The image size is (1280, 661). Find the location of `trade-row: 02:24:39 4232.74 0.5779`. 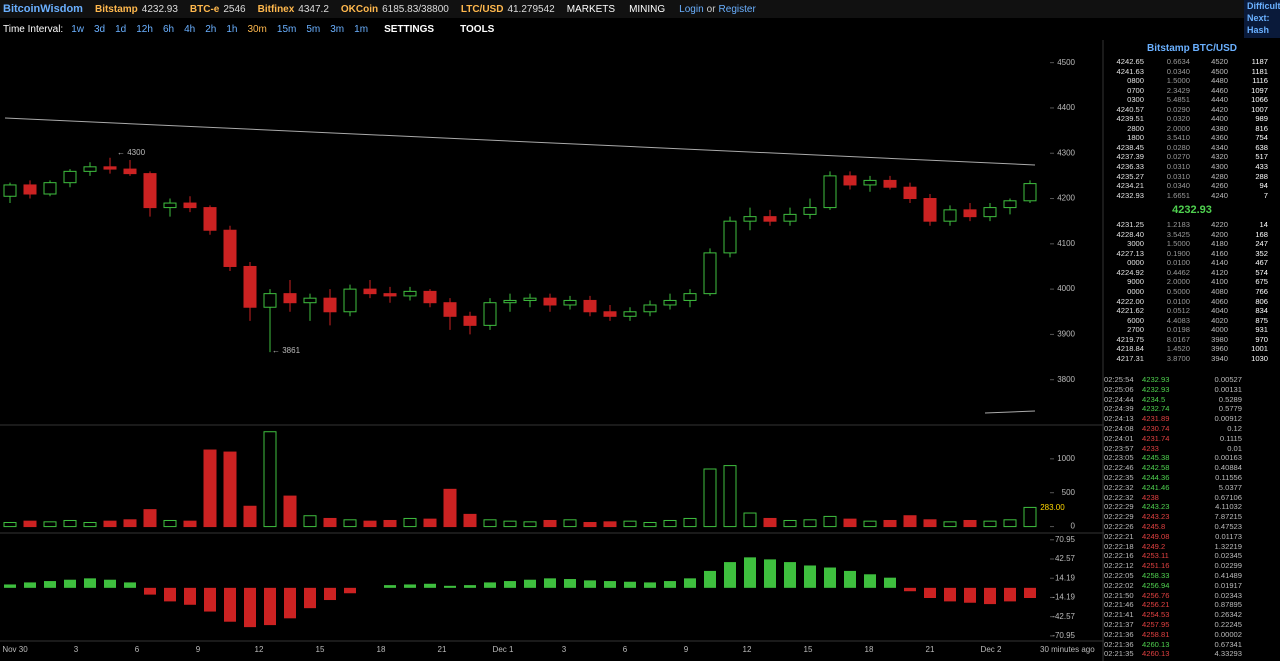

trade-row: 02:24:39 4232.74 0.5779 is located at coordinates (1192, 409).